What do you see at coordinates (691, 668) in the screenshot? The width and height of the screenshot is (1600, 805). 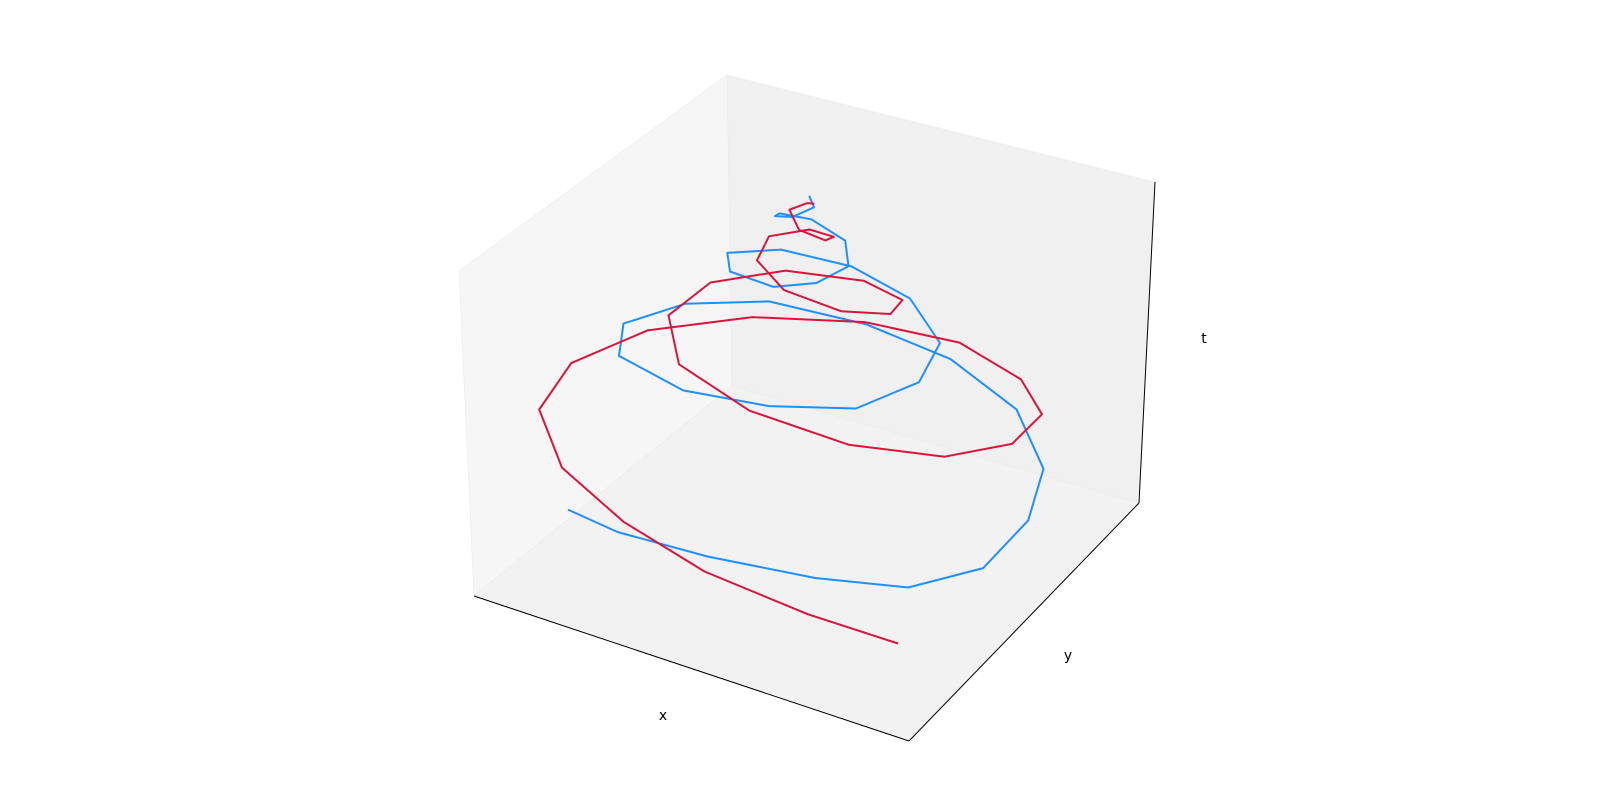 I see `x-axis-line` at bounding box center [691, 668].